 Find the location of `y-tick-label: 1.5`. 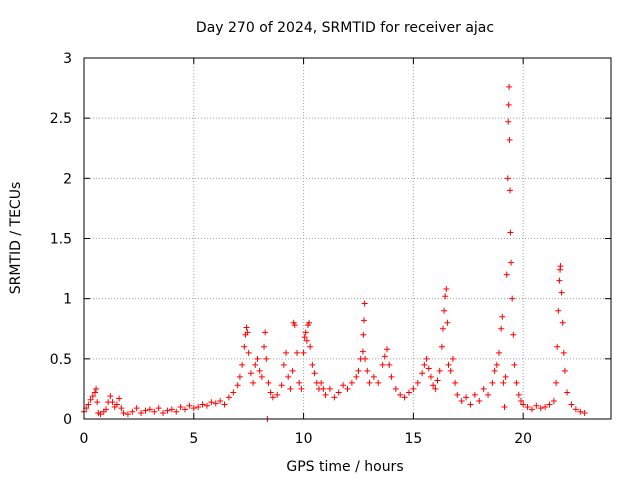

y-tick-label: 1.5 is located at coordinates (61, 240).